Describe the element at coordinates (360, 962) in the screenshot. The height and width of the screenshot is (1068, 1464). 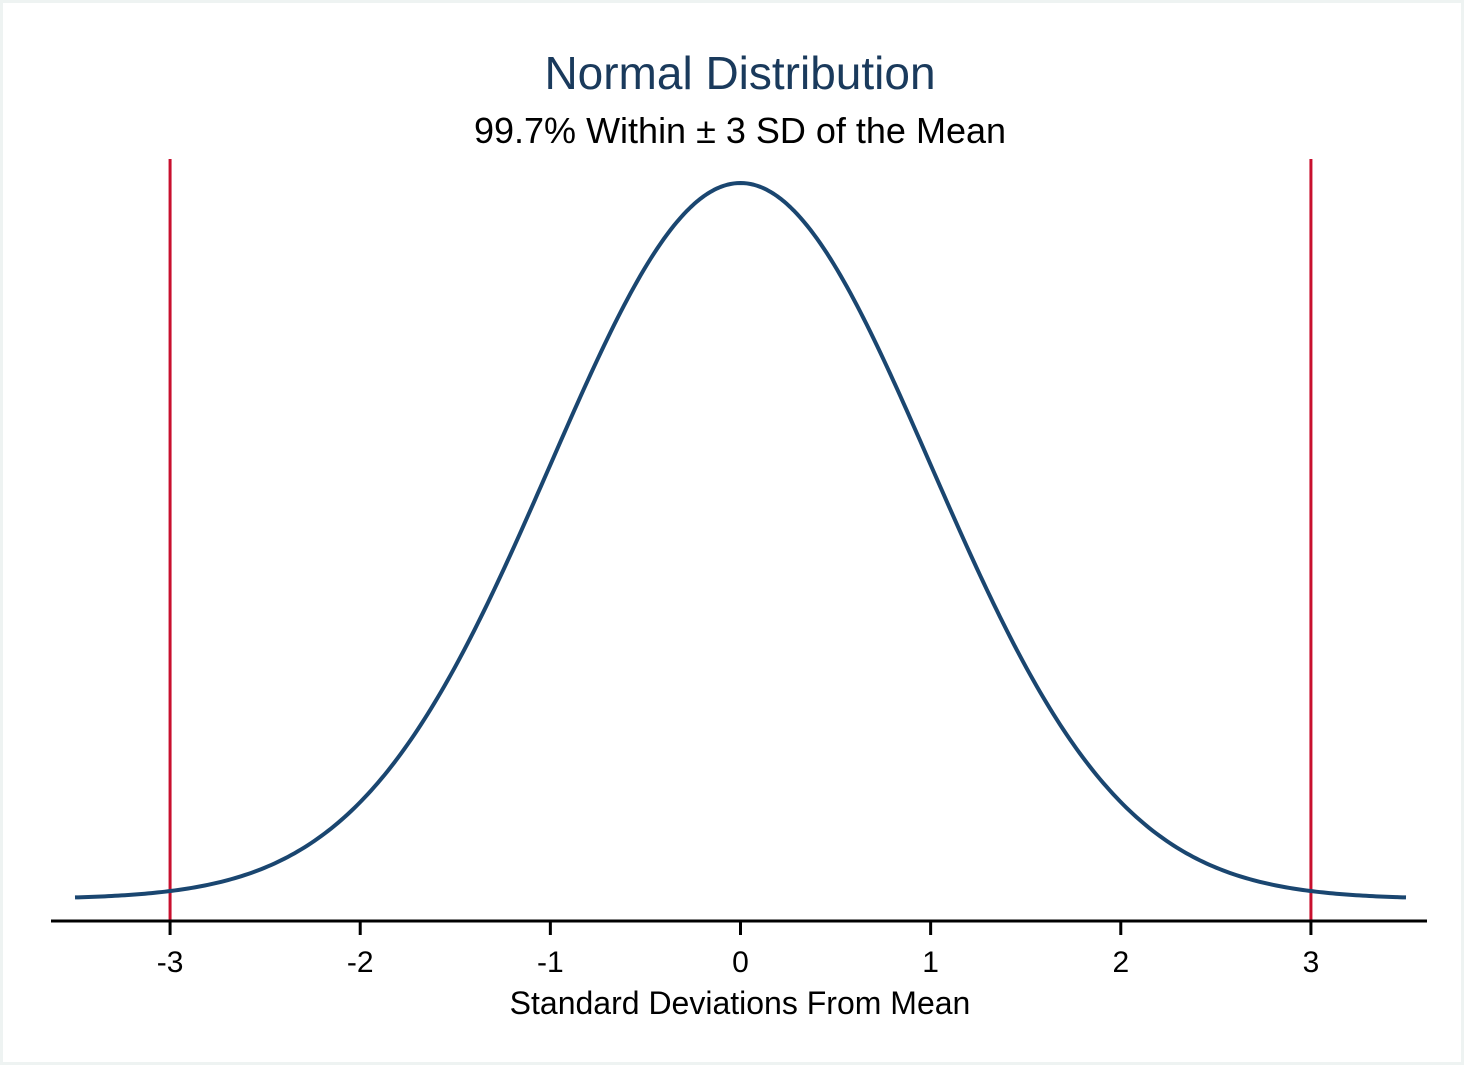
I see `x-tick-label: -2` at that location.